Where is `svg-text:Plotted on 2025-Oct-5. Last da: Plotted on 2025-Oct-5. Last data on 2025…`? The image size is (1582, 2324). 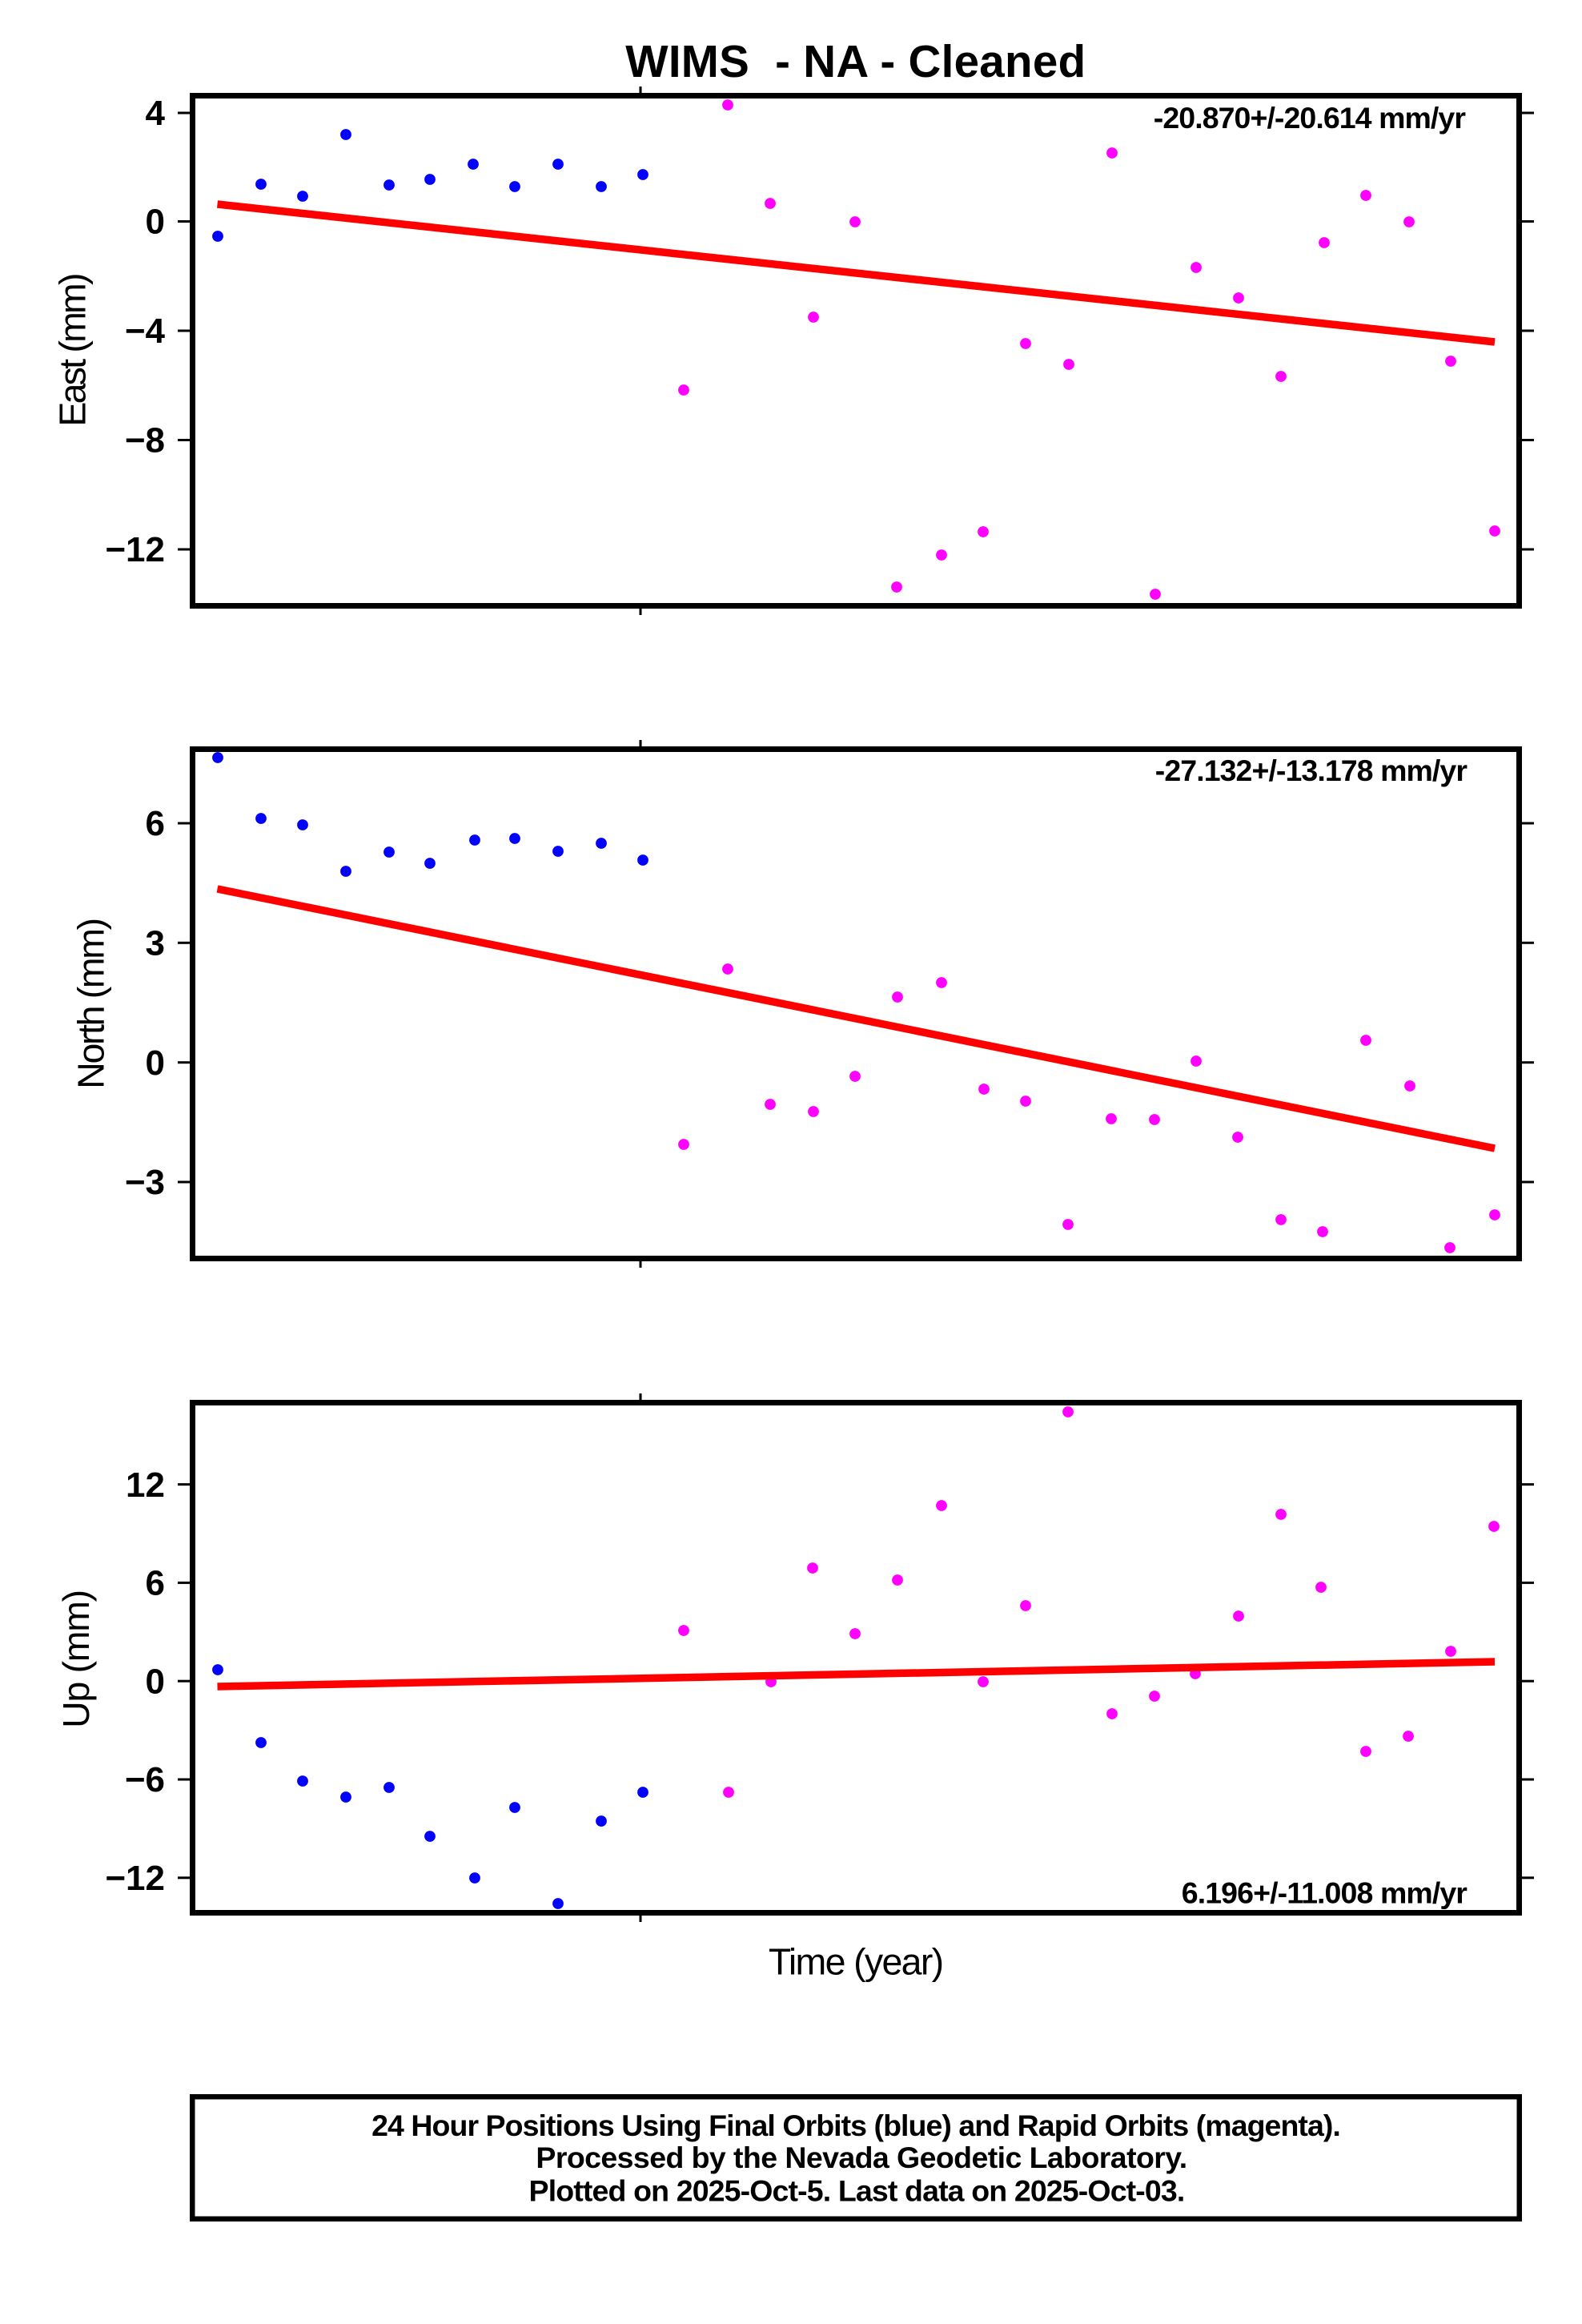
svg-text:Plotted on 2025-Oct-5. Last da: Plotted on 2025-Oct-5. Last data on 2025… is located at coordinates (857, 2191).